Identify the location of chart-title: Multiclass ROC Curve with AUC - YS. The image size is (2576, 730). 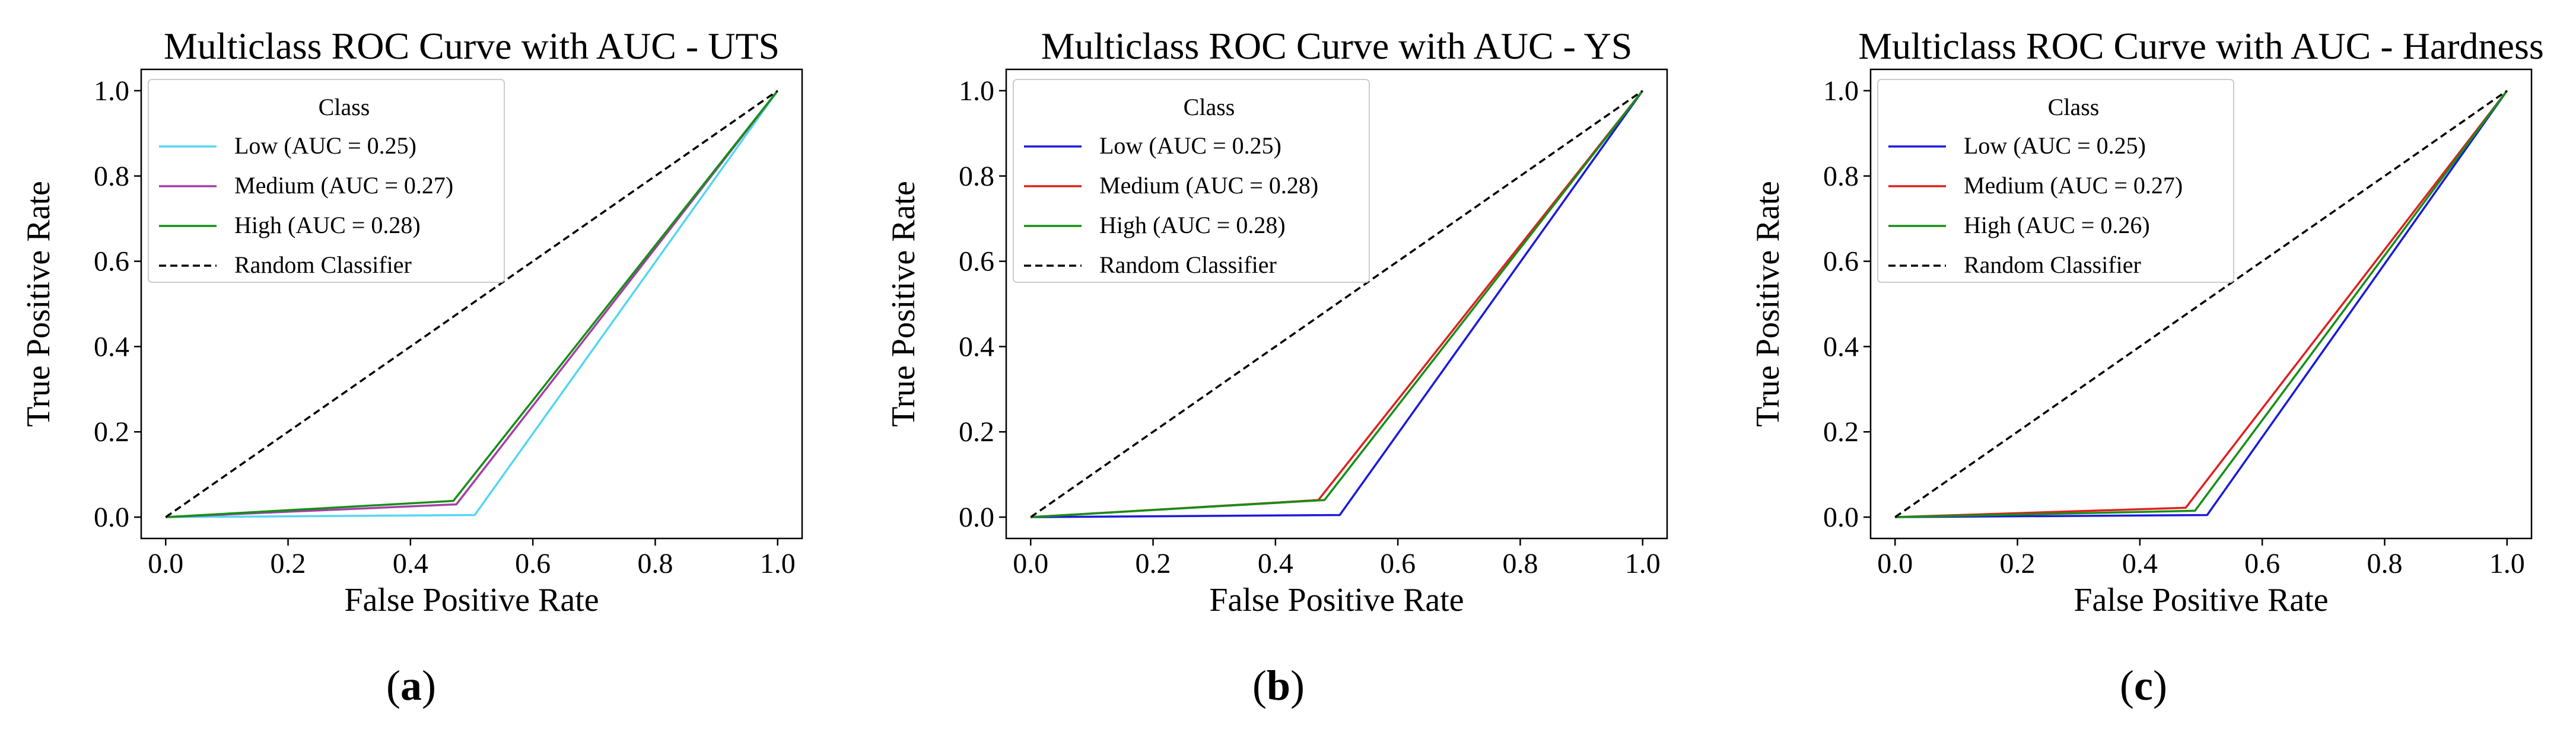
(1337, 46).